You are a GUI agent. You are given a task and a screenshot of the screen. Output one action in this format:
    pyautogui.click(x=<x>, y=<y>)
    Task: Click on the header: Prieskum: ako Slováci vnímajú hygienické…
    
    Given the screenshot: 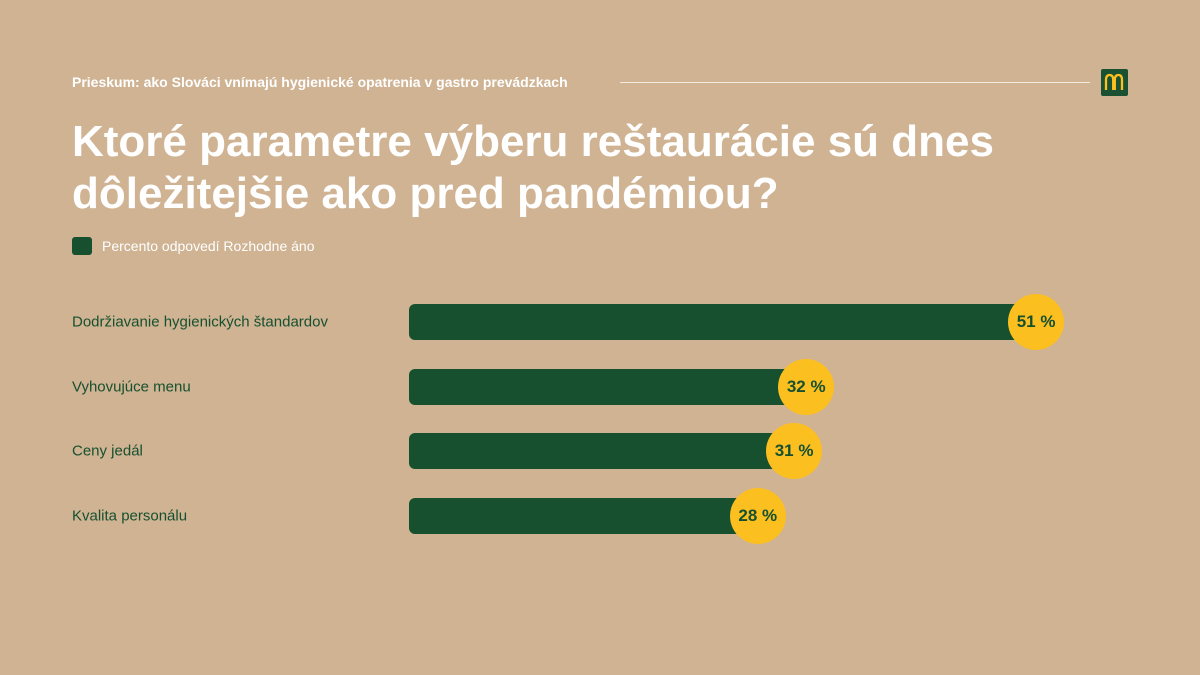 What is the action you would take?
    pyautogui.click(x=600, y=82)
    